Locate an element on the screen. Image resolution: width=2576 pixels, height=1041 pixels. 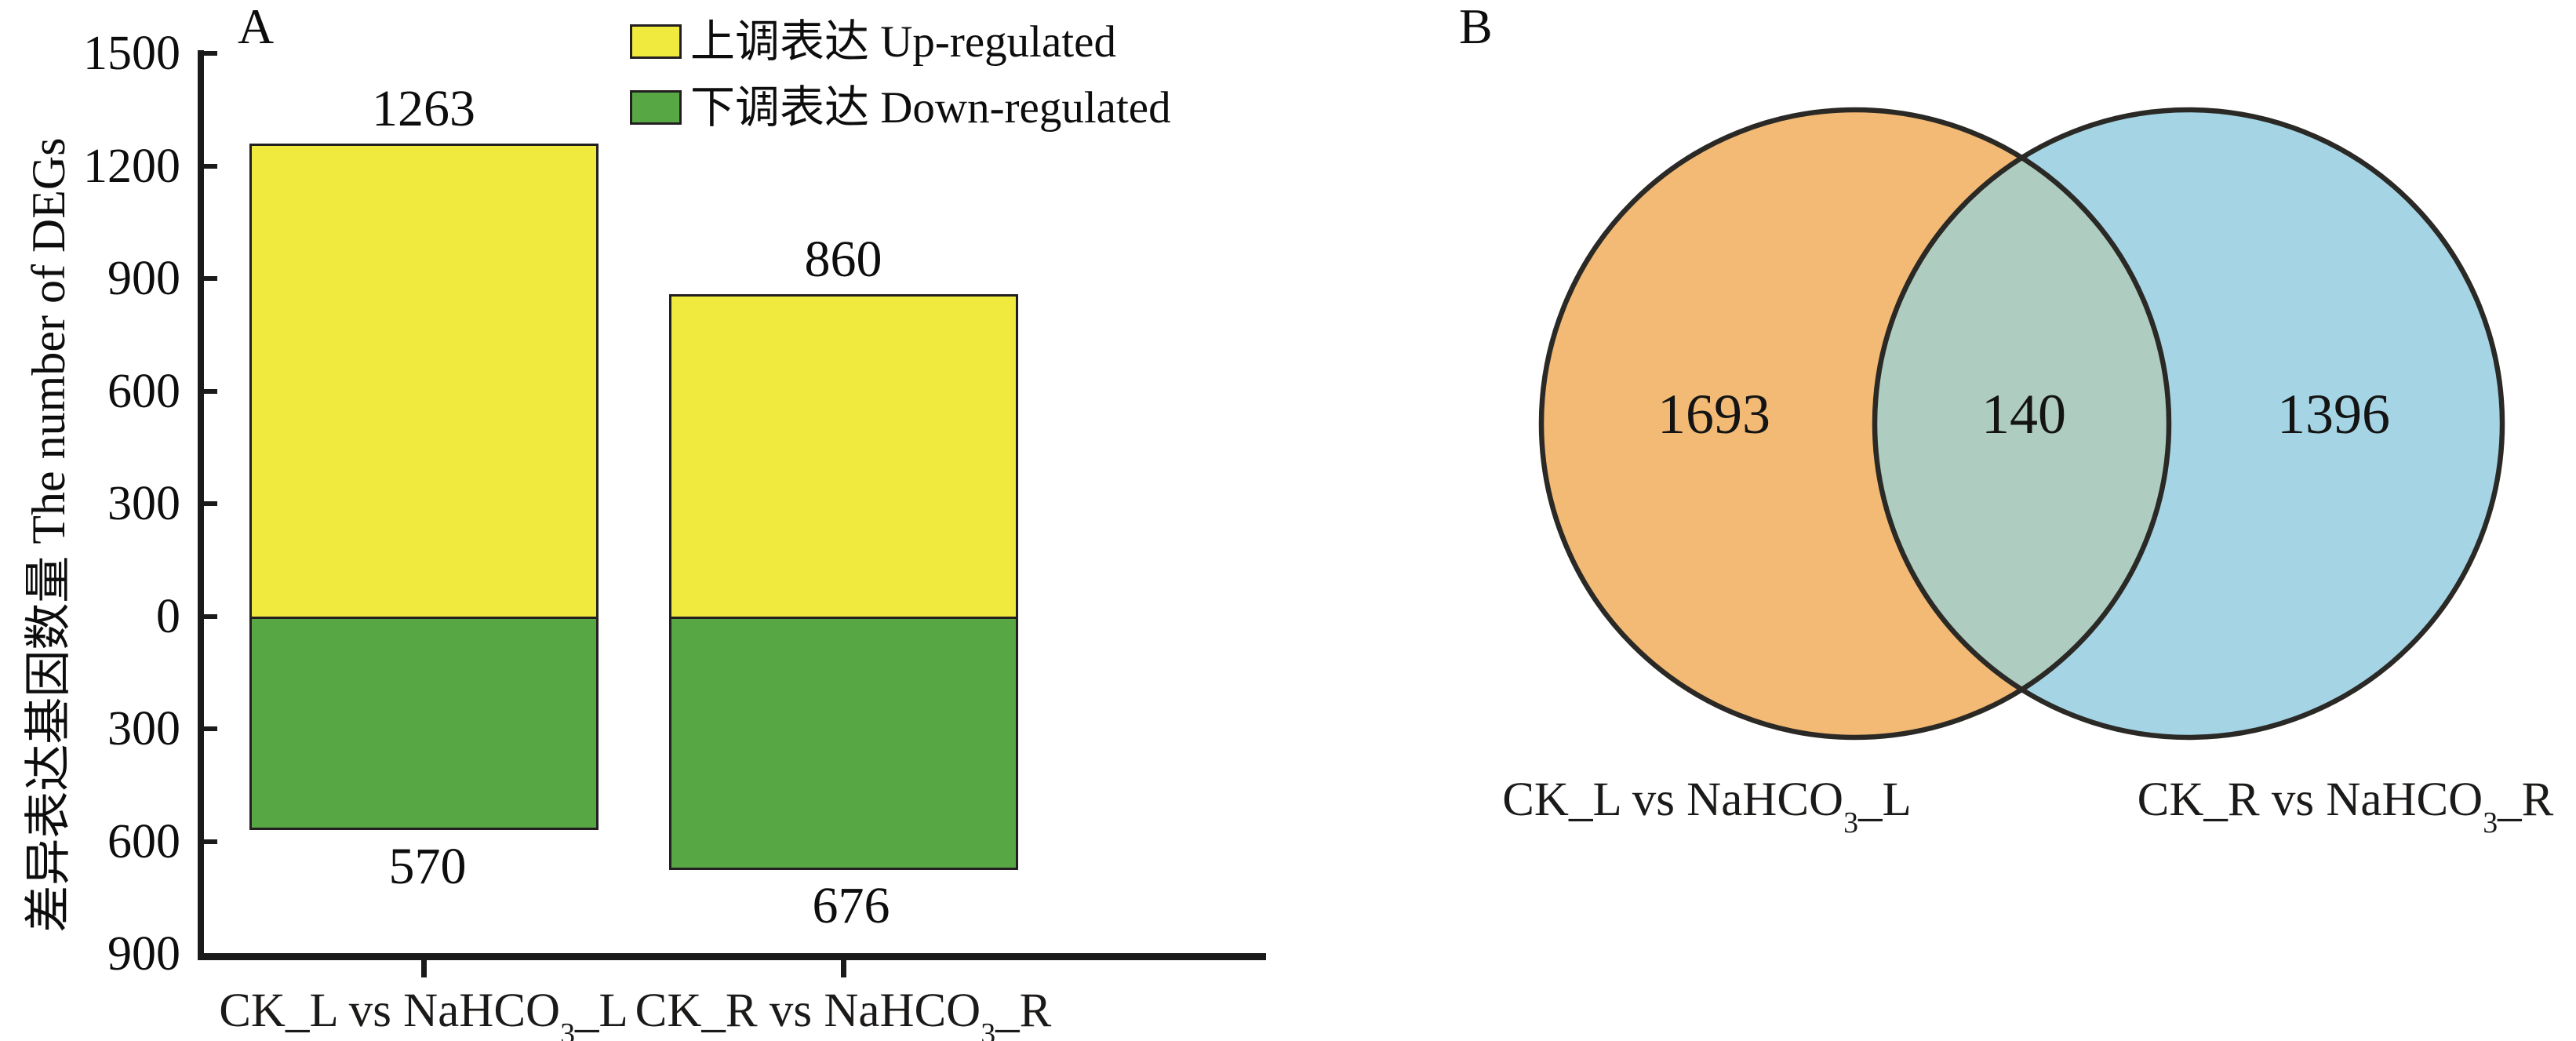
value-down-ck-l: 570 is located at coordinates (427, 867).